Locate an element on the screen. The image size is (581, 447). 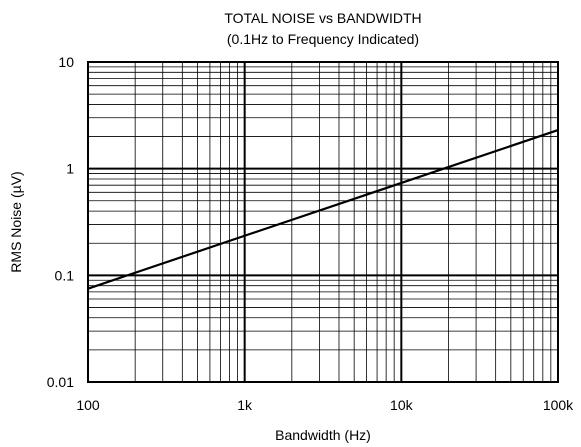
x-tick-label: 100 is located at coordinates (88, 405).